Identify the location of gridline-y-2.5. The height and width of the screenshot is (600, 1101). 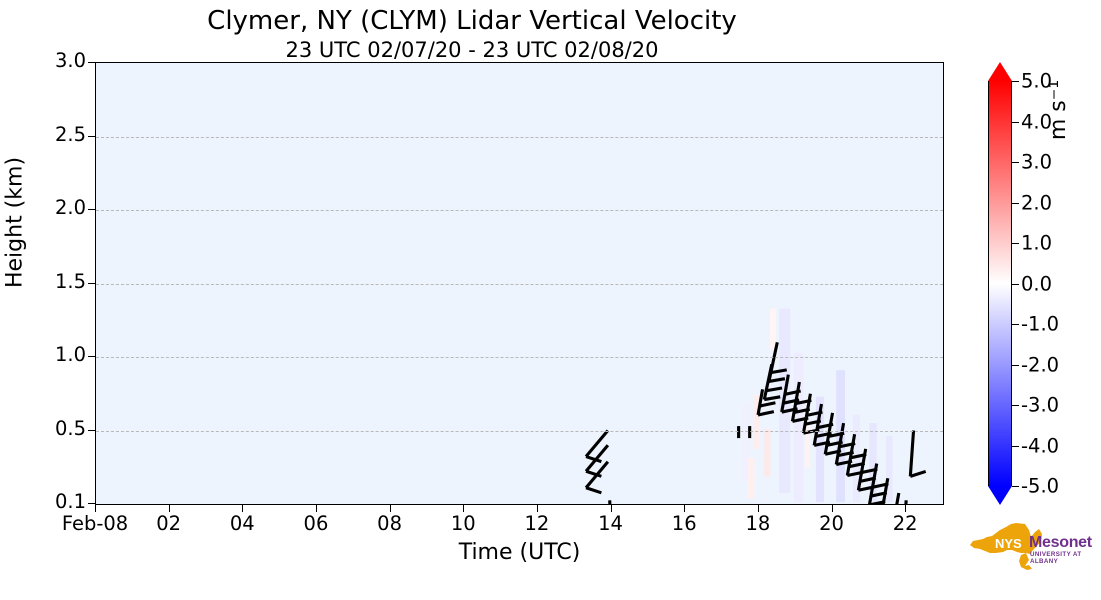
(519, 137).